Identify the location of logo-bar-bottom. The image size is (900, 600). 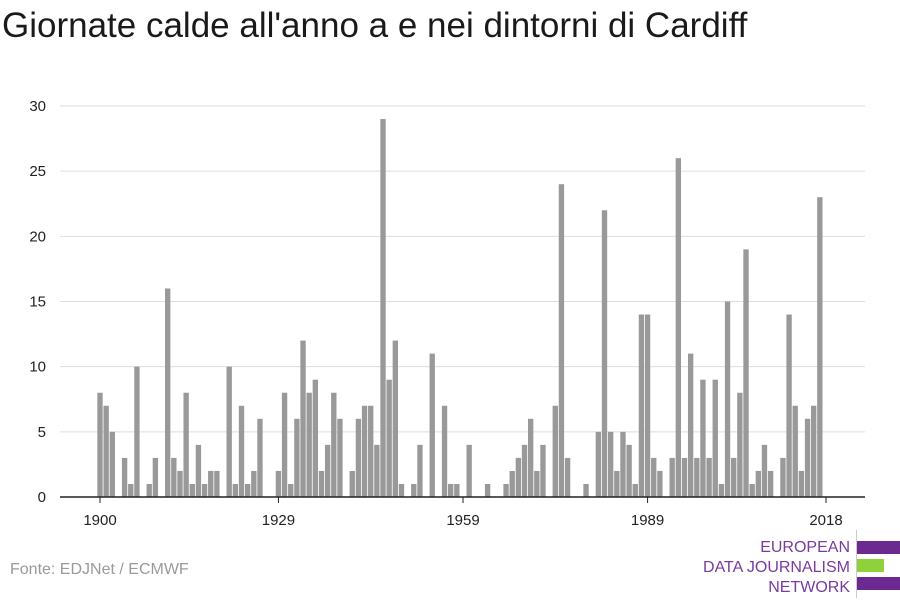
(878, 583).